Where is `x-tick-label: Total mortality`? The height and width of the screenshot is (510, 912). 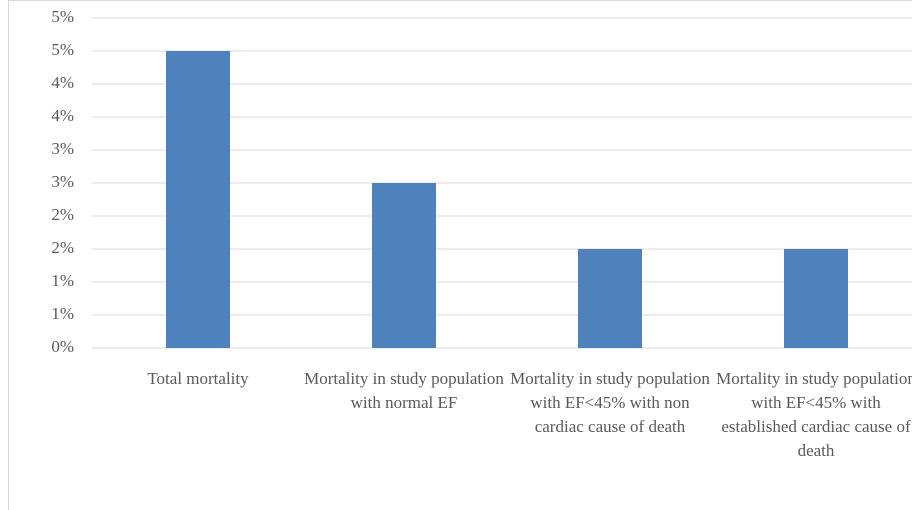
x-tick-label: Total mortality is located at coordinates (198, 378).